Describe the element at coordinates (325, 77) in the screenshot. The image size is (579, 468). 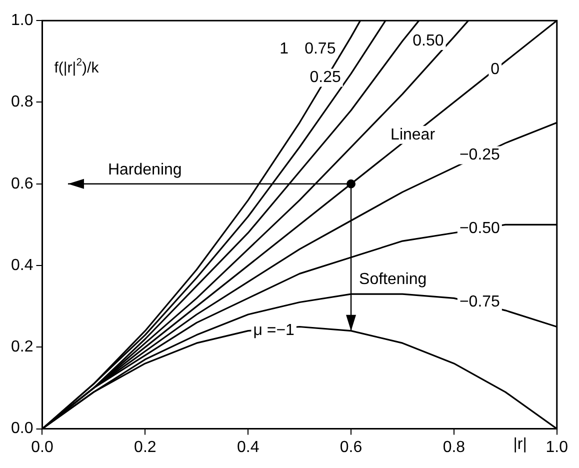
I see `annotation: 0.25` at that location.